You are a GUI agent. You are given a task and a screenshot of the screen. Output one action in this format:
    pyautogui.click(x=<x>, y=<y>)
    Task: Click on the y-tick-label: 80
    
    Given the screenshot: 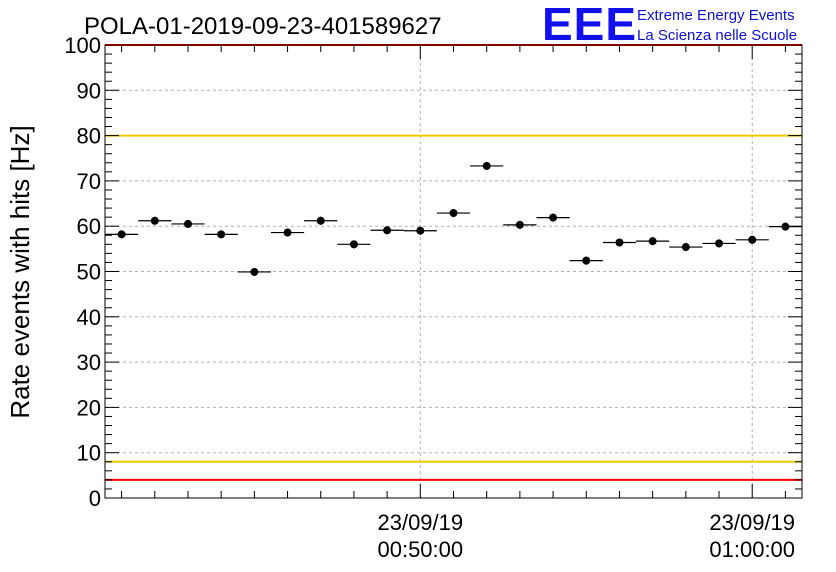 What is the action you would take?
    pyautogui.click(x=89, y=136)
    